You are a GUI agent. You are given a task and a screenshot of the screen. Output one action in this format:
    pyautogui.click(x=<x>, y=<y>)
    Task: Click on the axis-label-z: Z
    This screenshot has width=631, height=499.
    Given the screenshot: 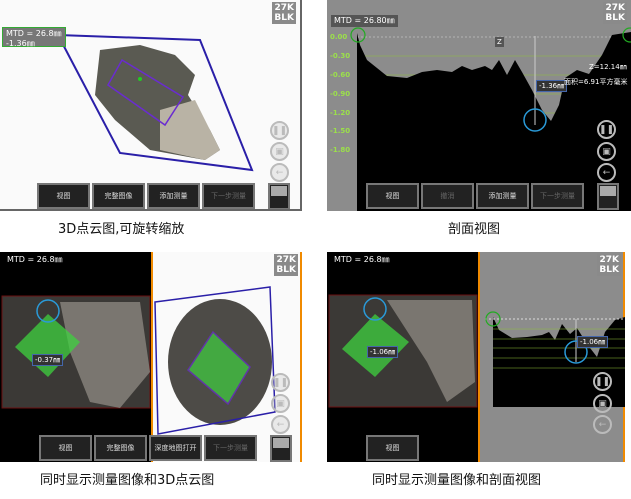 What is the action you would take?
    pyautogui.click(x=499, y=42)
    